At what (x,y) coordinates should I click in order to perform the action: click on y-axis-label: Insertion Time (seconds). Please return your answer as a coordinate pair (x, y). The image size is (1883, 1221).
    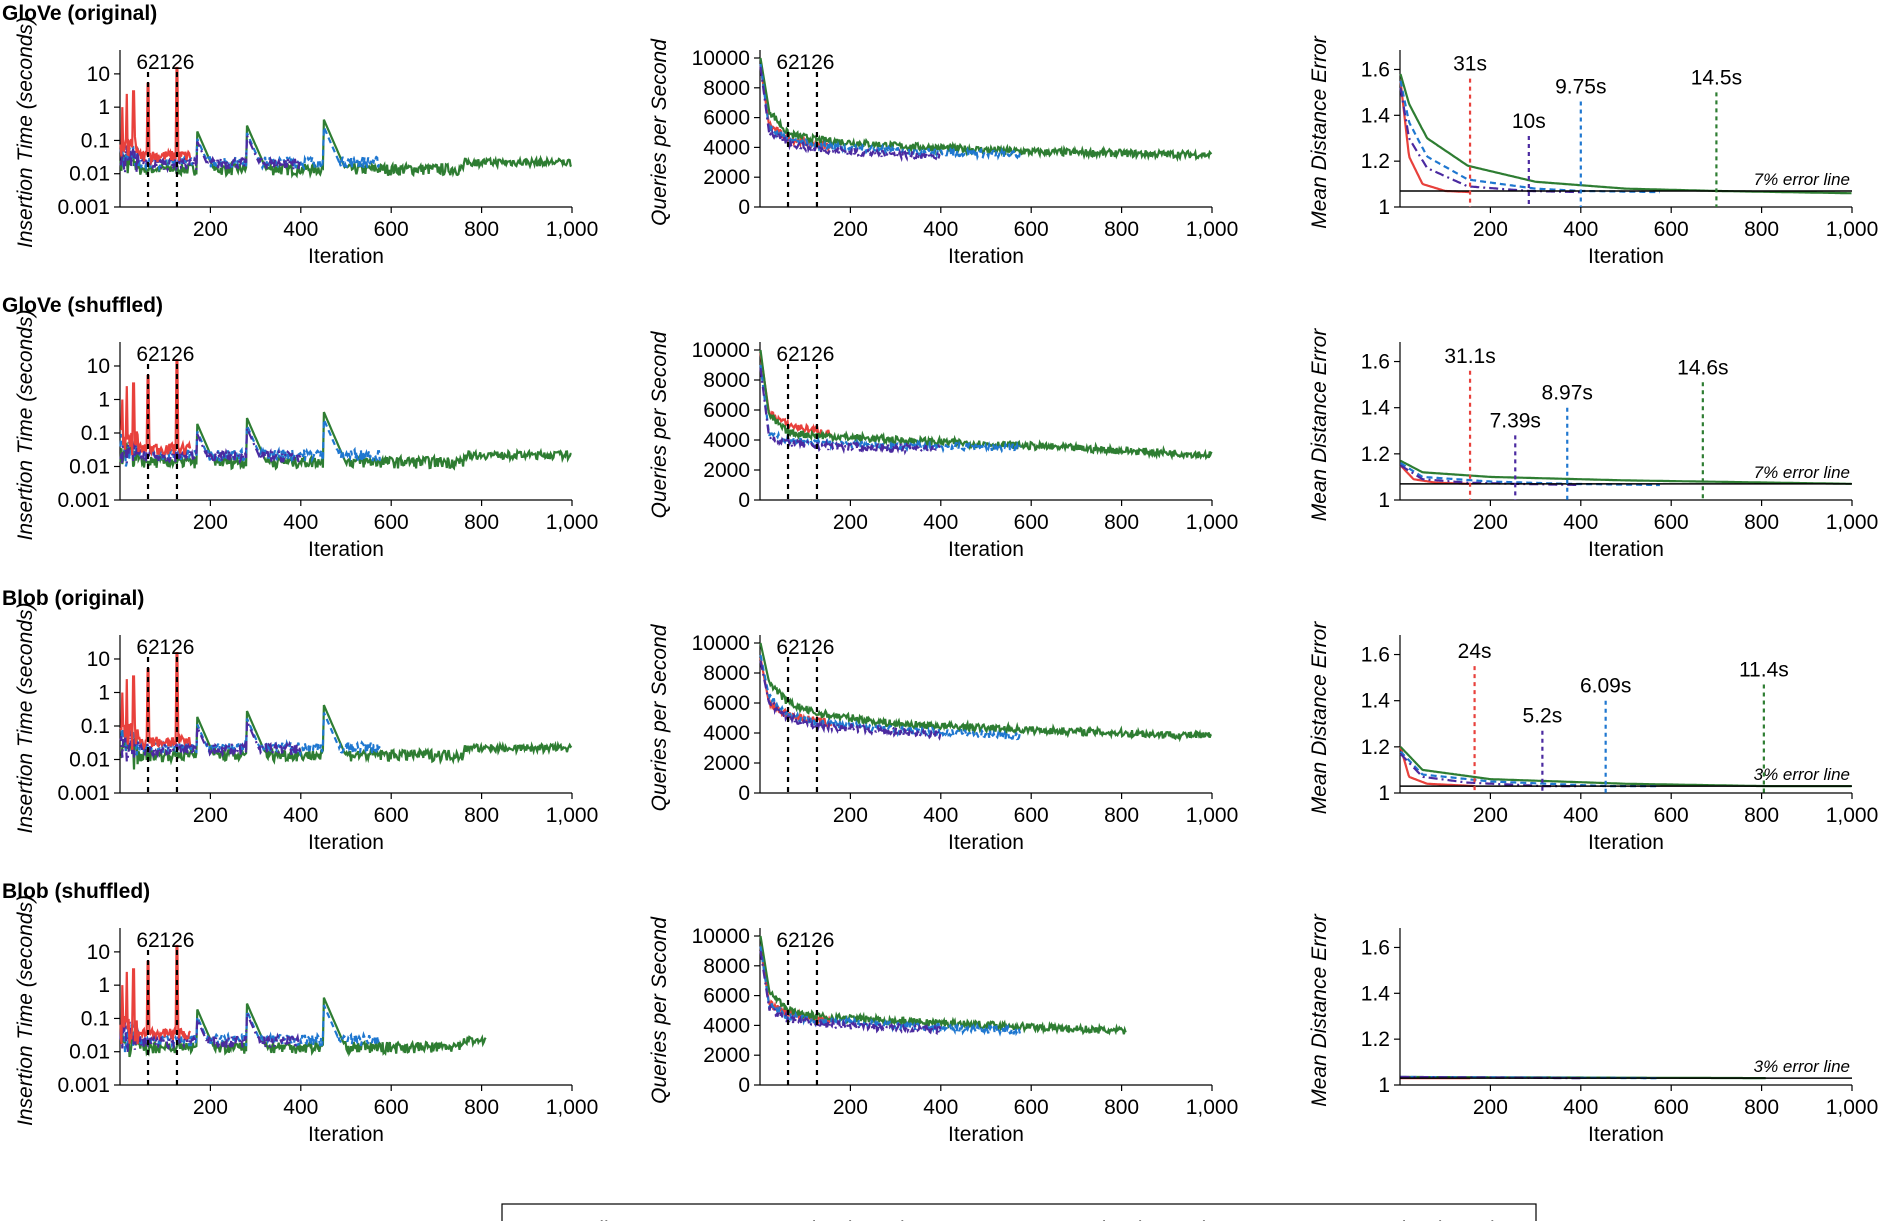
    Looking at the image, I should click on (25, 132).